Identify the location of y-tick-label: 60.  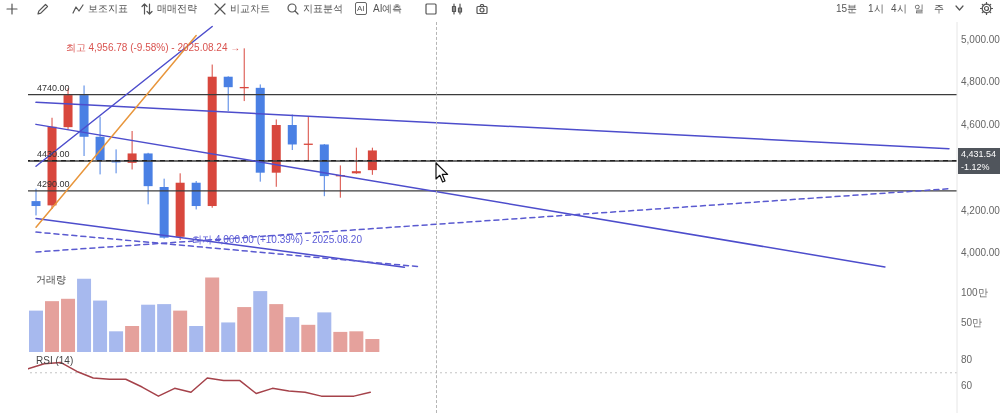
(967, 386).